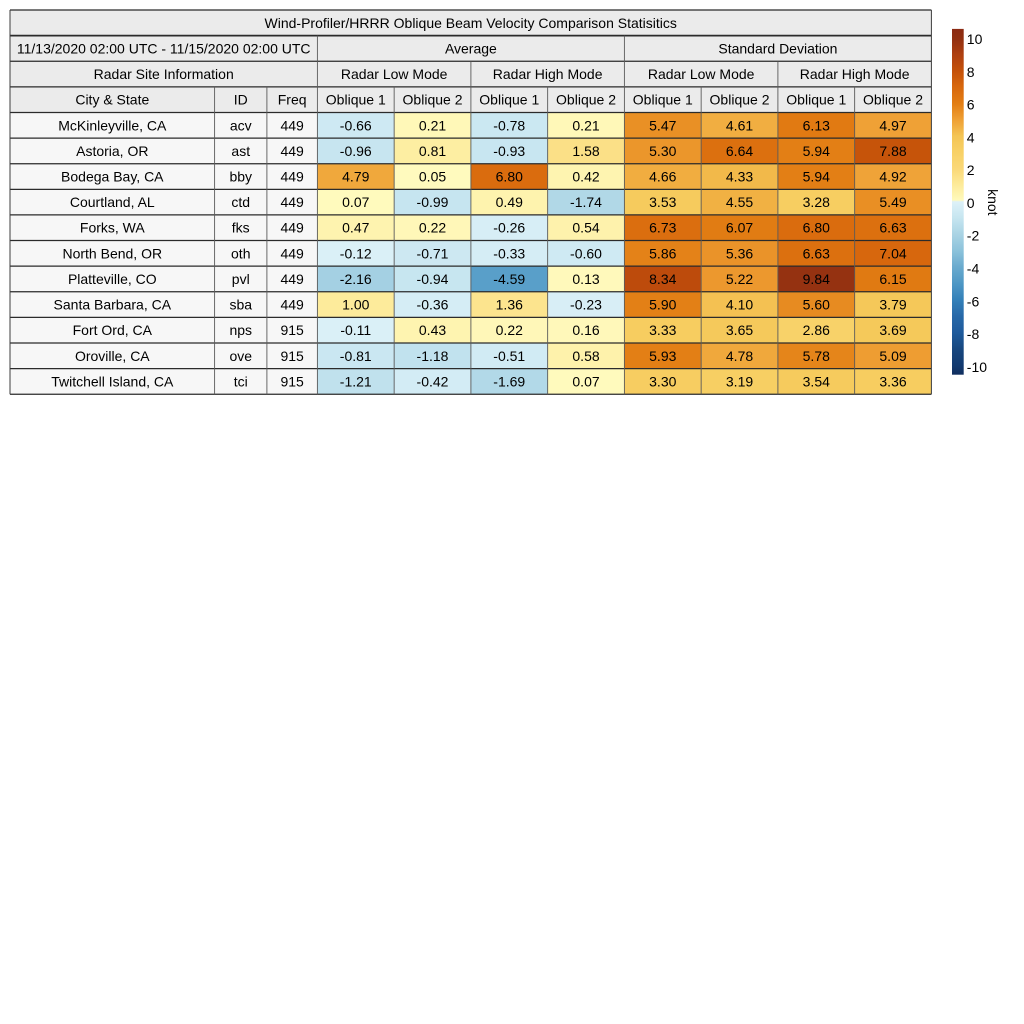 Image resolution: width=1024 pixels, height=1024 pixels. What do you see at coordinates (816, 356) in the screenshot?
I see `svg-text: 5.78` at bounding box center [816, 356].